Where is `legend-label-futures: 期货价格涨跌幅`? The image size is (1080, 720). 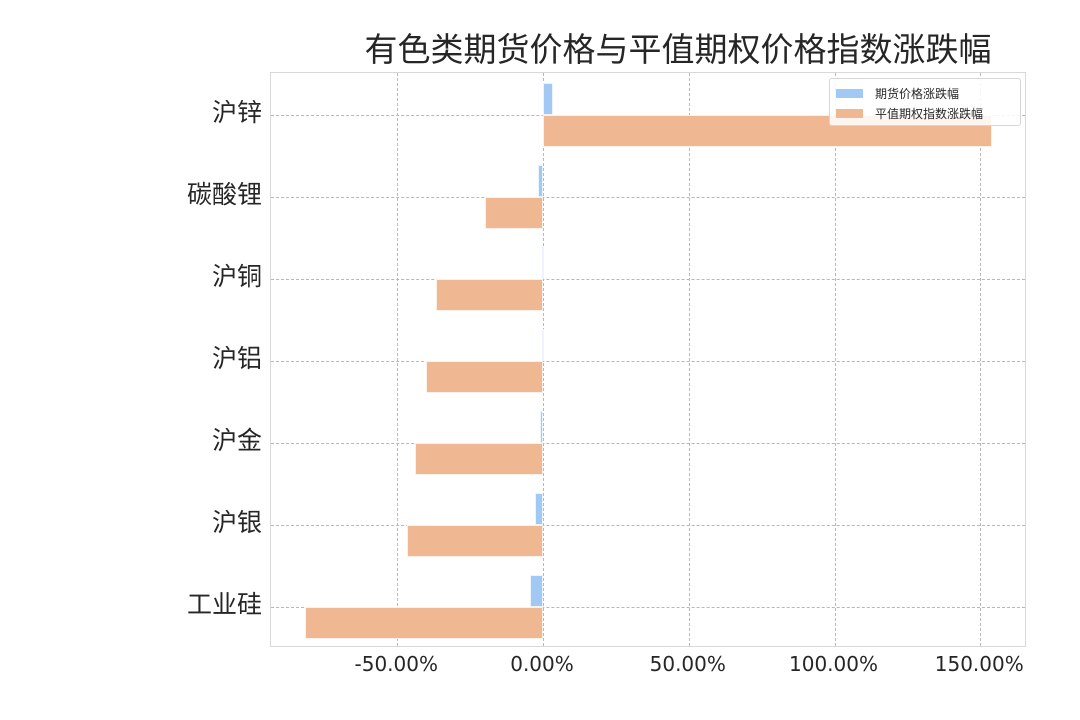
legend-label-futures: 期货价格涨跌幅 is located at coordinates (917, 93).